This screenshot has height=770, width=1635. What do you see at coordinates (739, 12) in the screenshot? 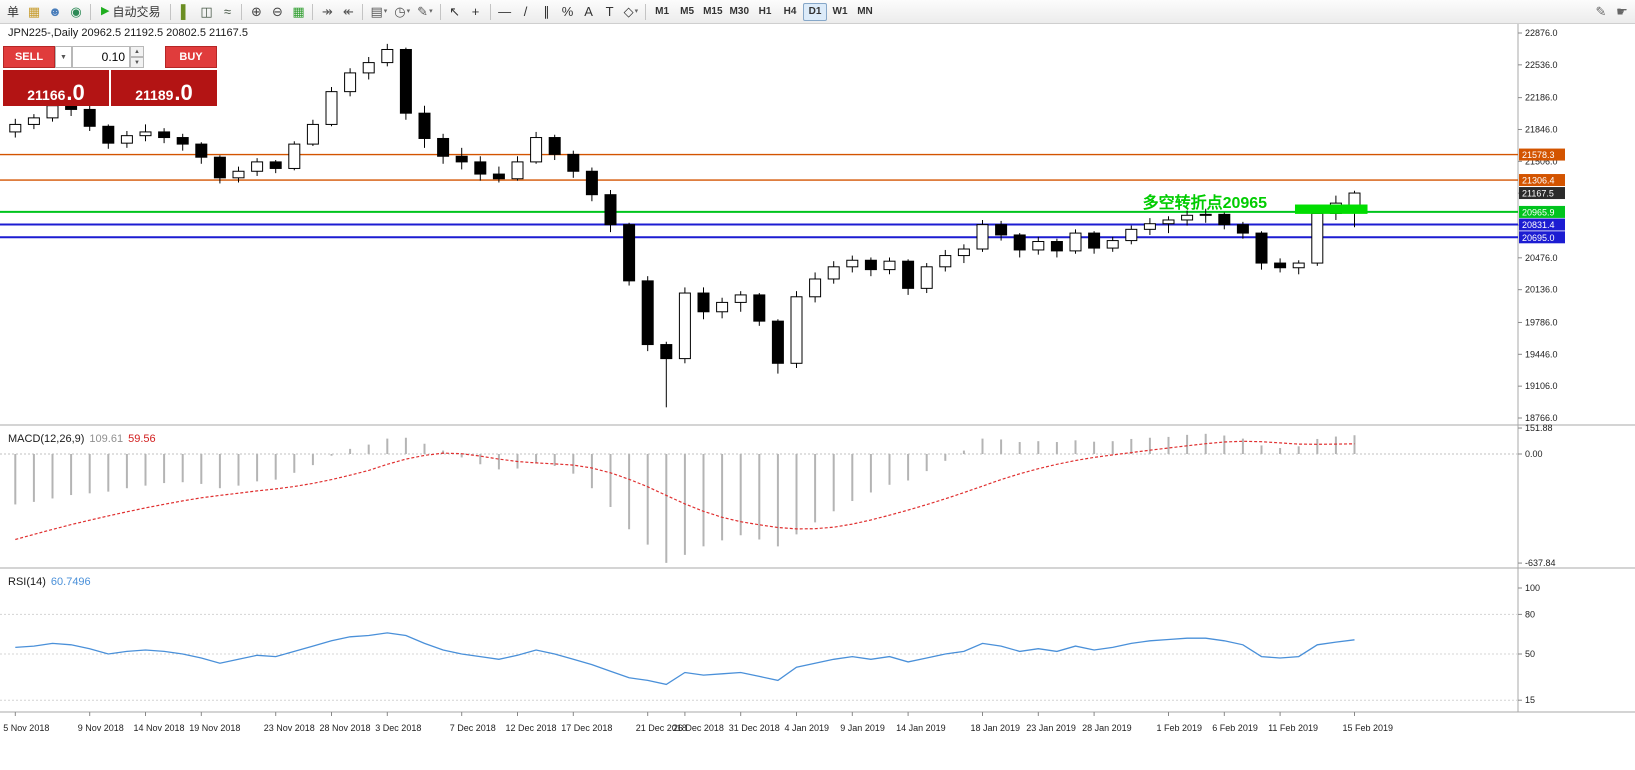
I see `timeframe-m30: M30` at bounding box center [739, 12].